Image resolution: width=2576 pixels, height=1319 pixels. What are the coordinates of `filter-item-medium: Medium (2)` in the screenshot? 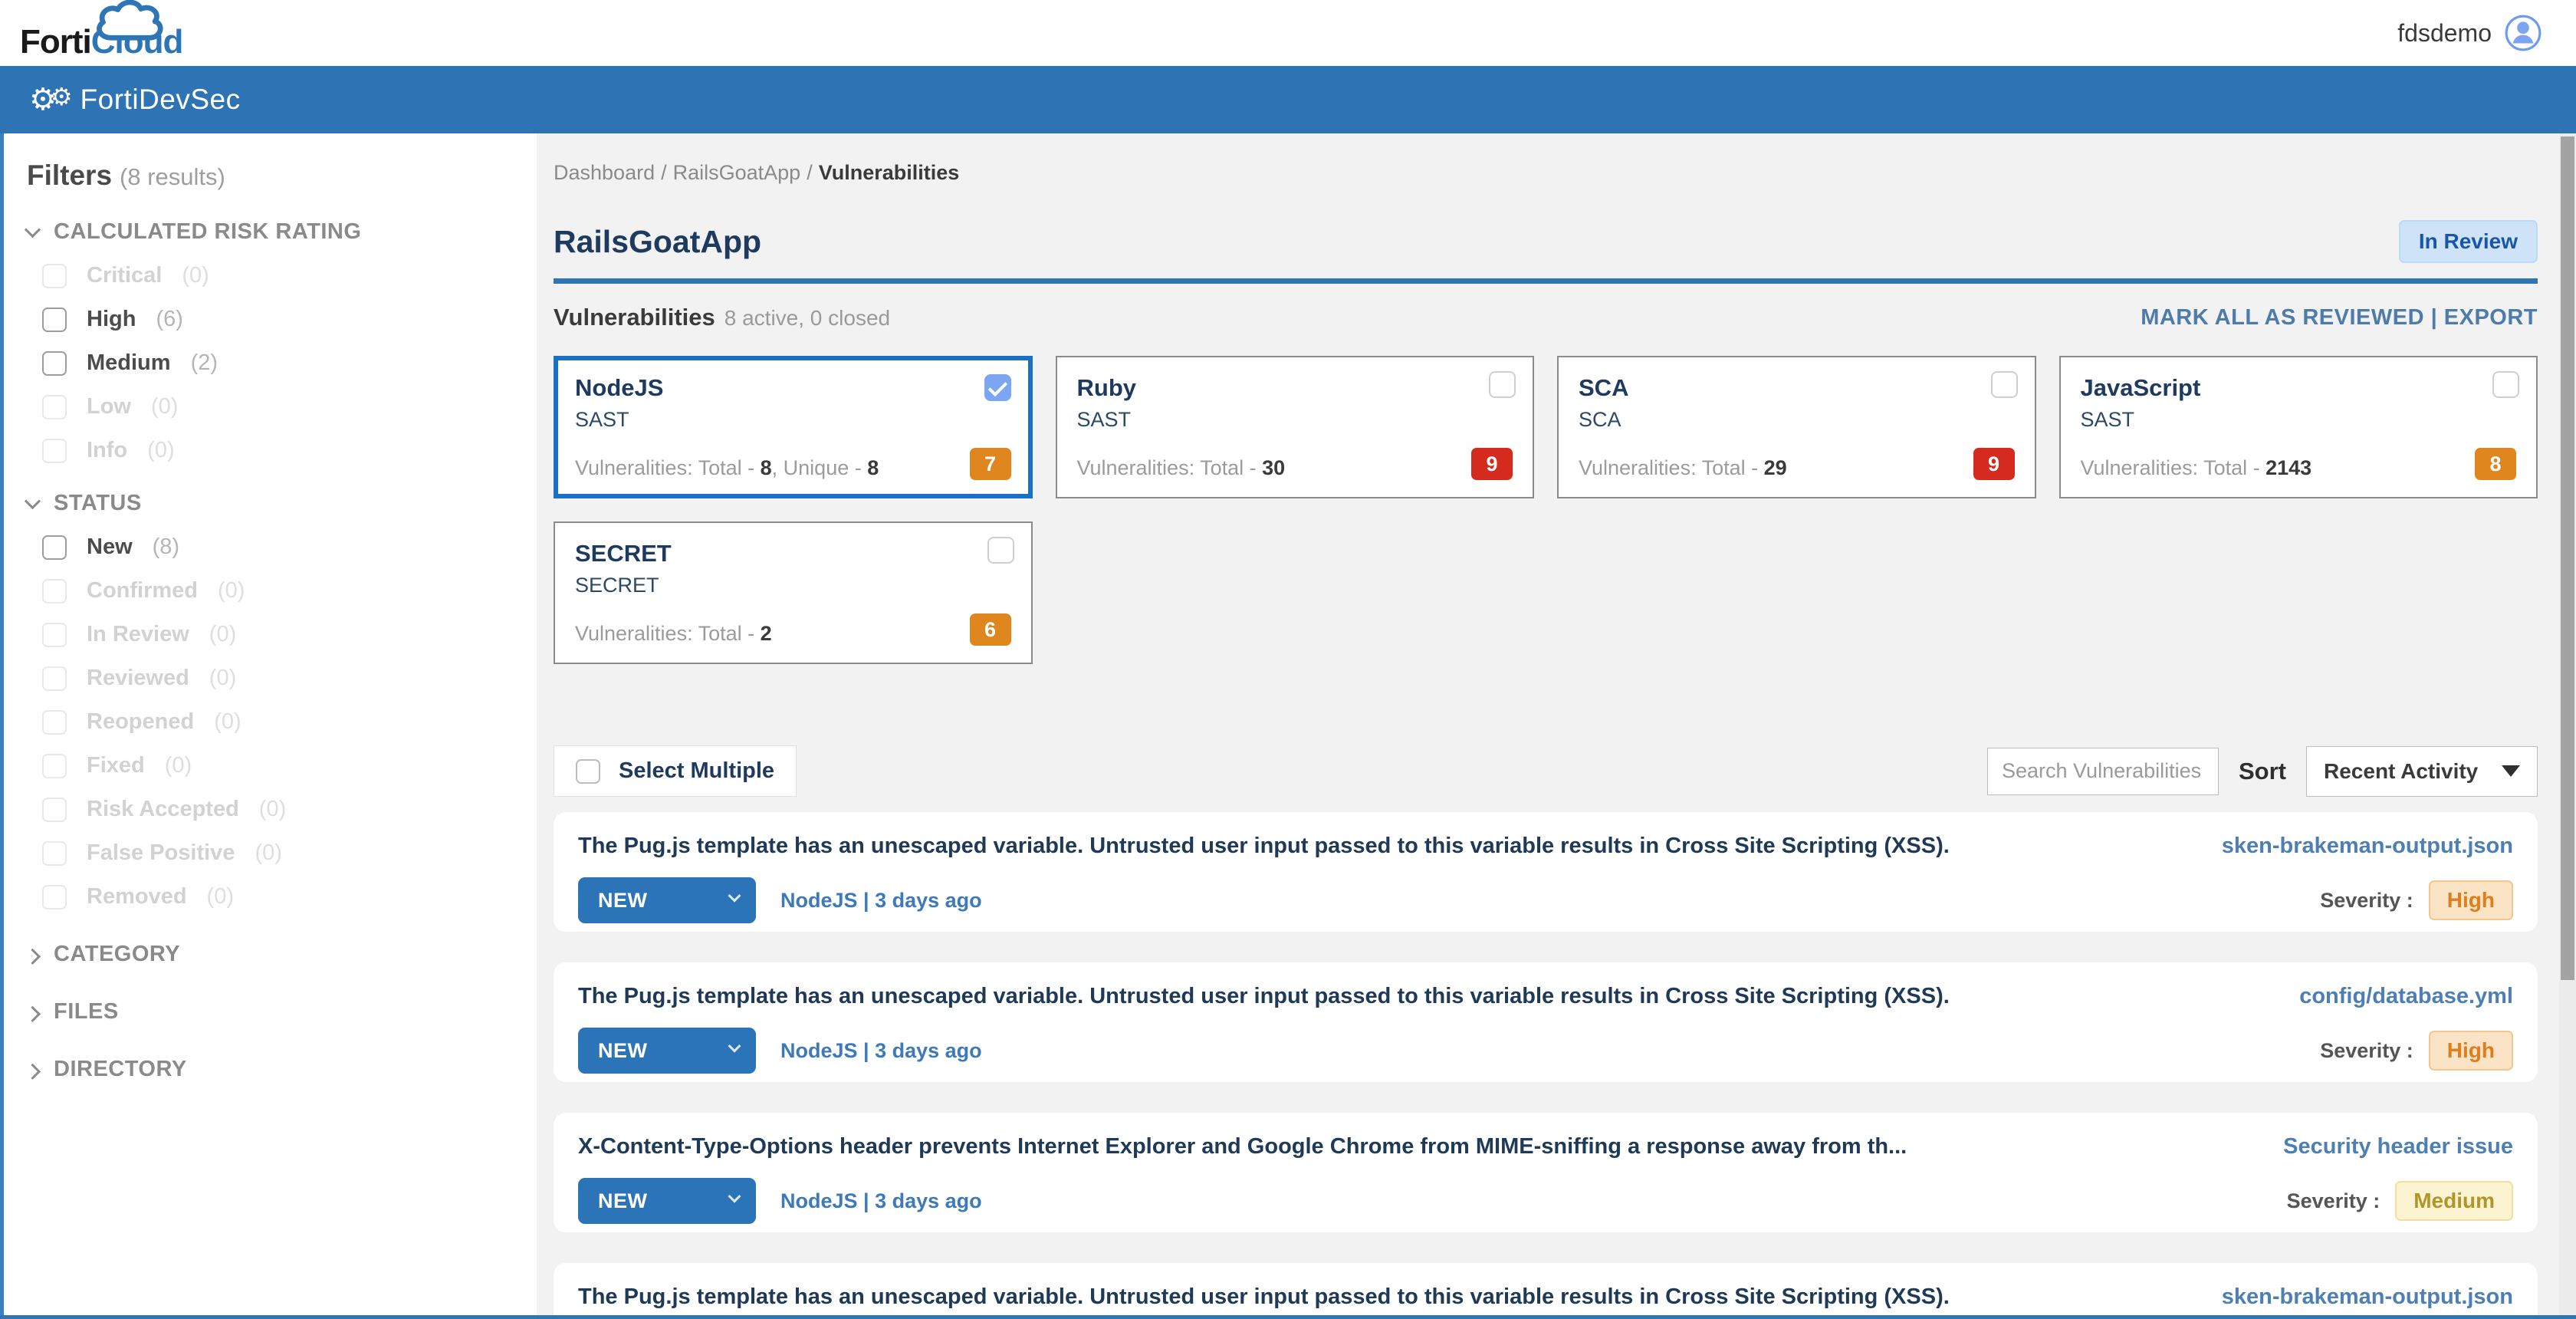 It's located at (285, 363).